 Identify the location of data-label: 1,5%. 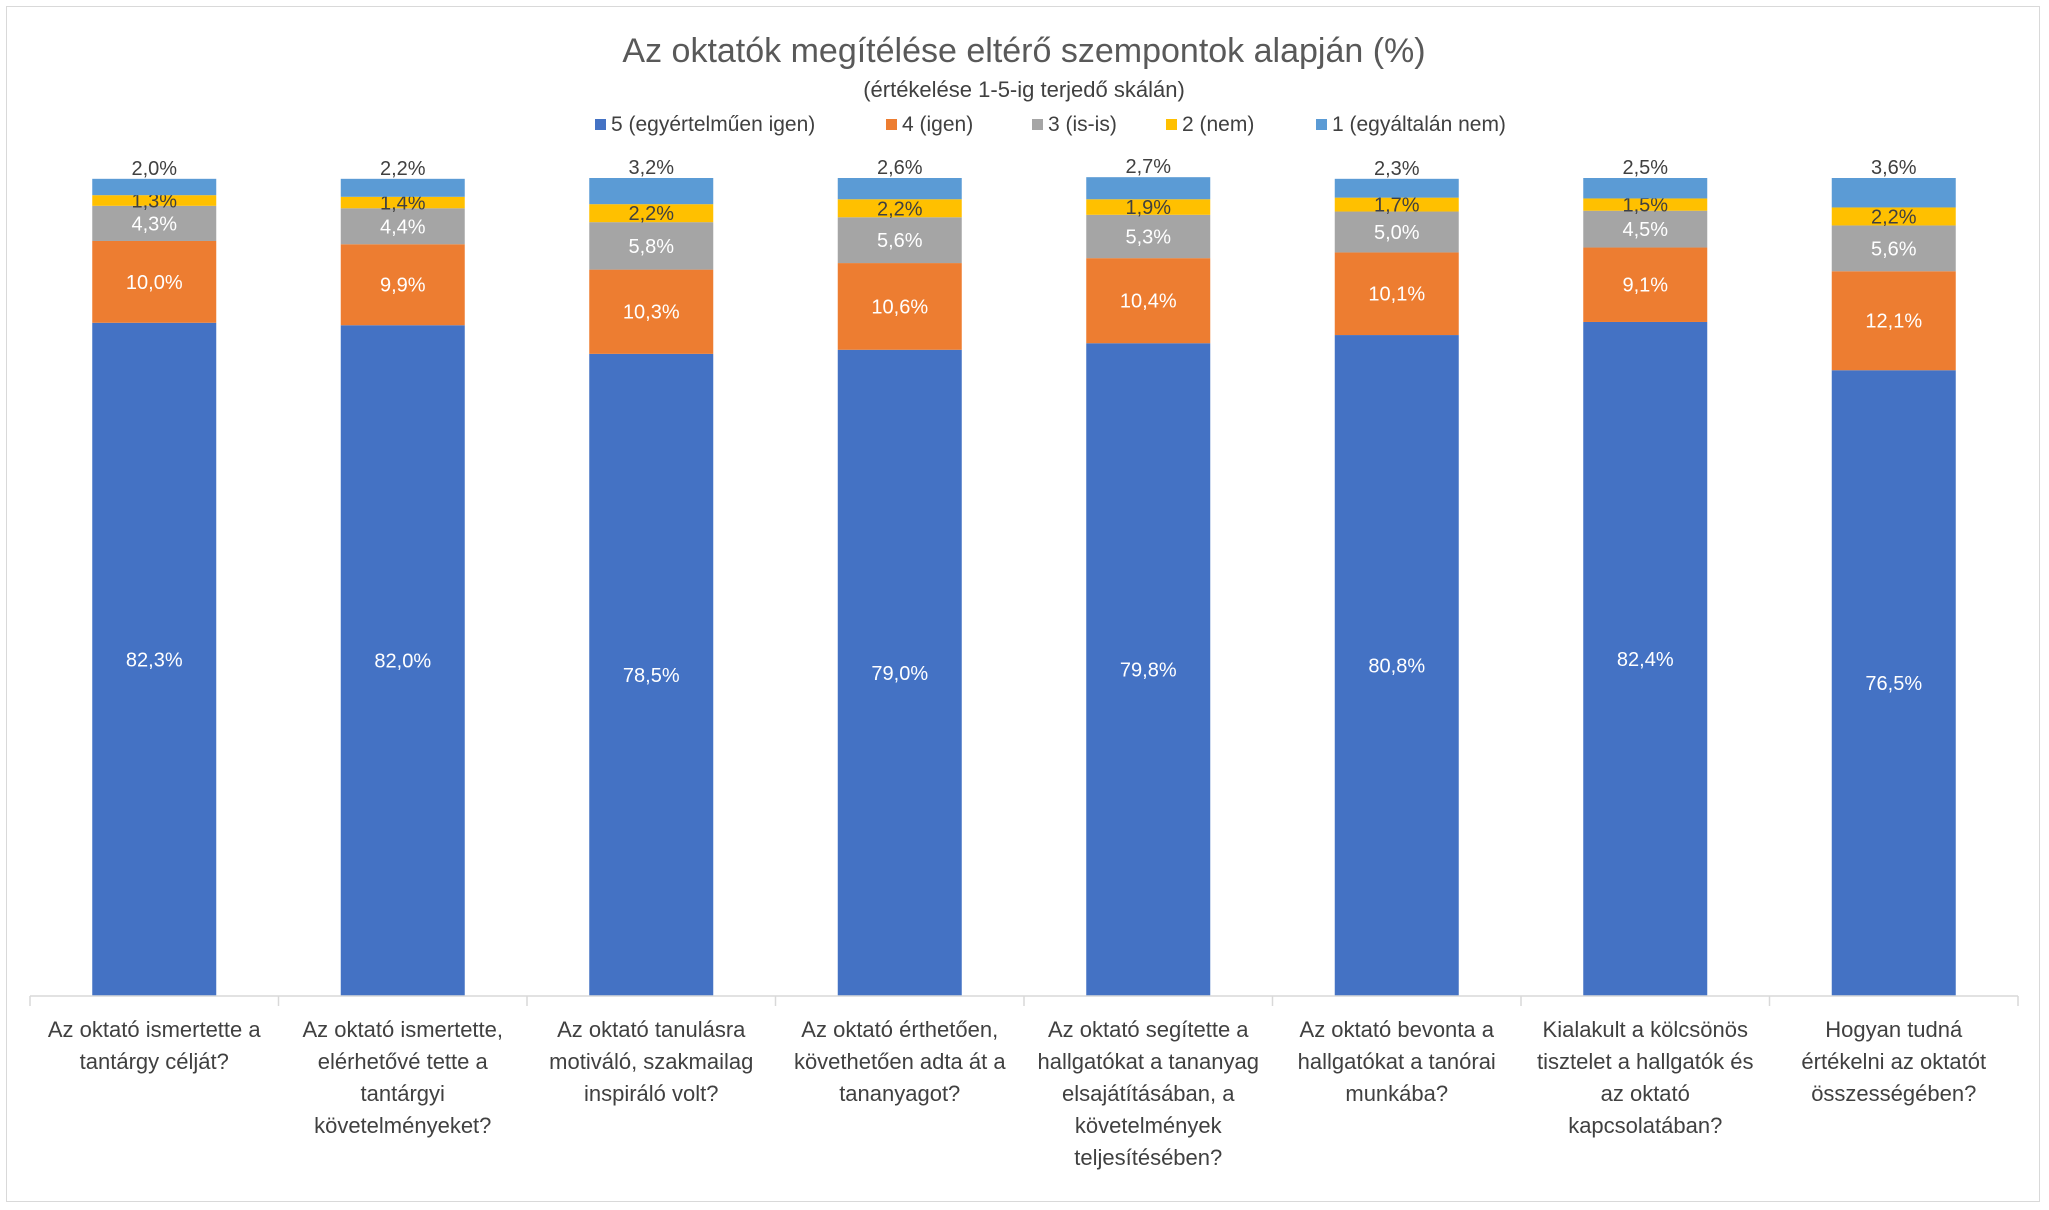
(1645, 206).